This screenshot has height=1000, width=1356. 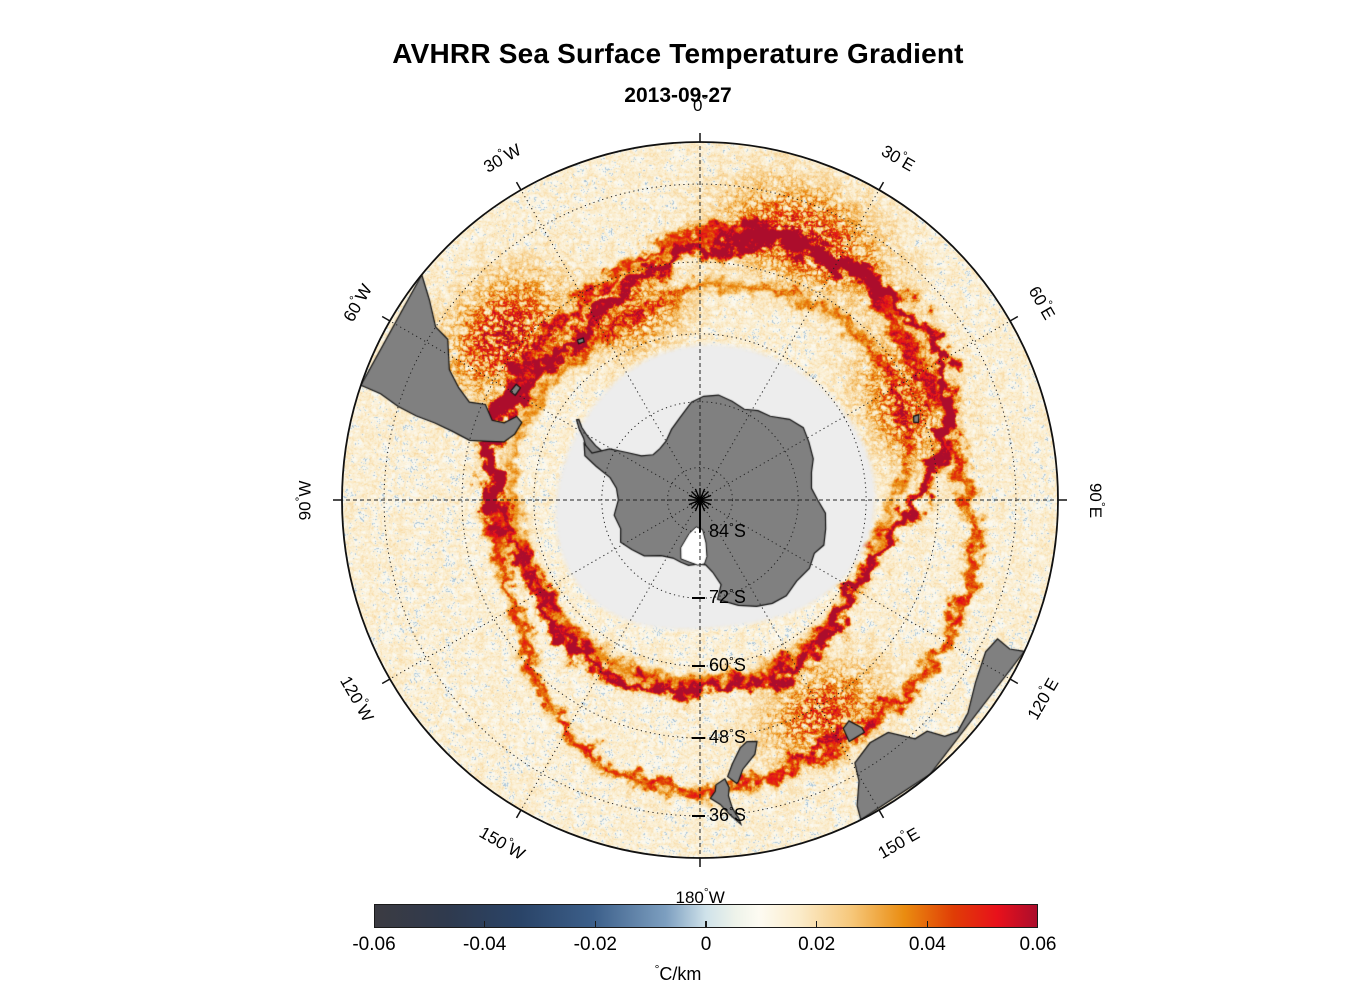 What do you see at coordinates (727, 814) in the screenshot?
I see `latitude-label-36s: 36°S` at bounding box center [727, 814].